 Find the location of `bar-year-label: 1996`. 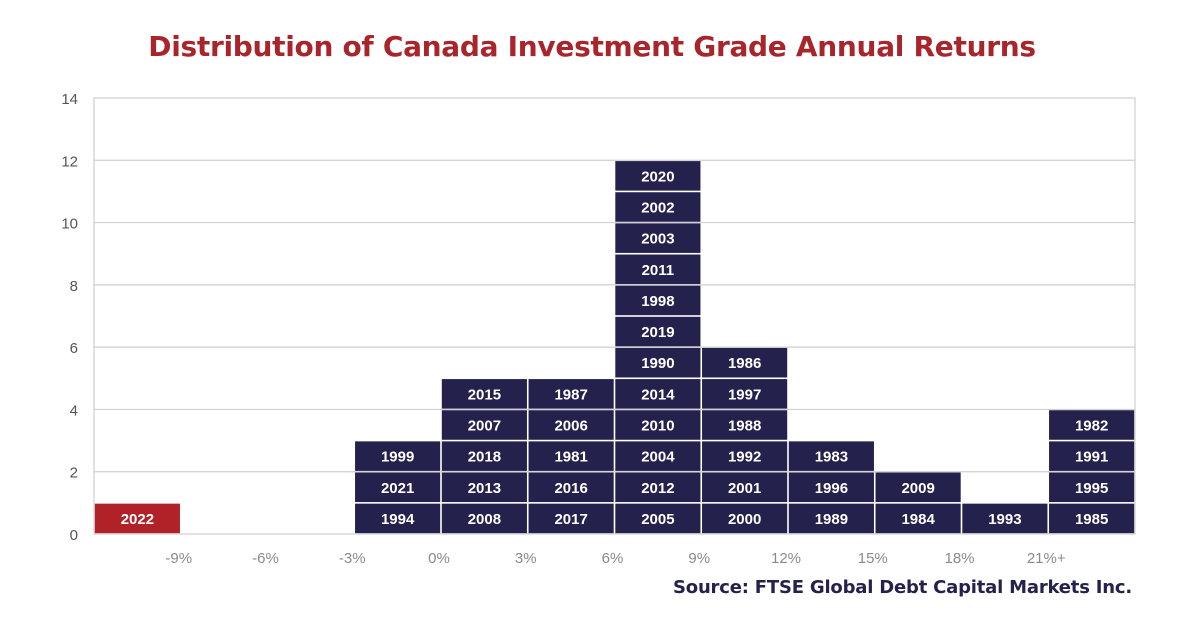

bar-year-label: 1996 is located at coordinates (831, 488).